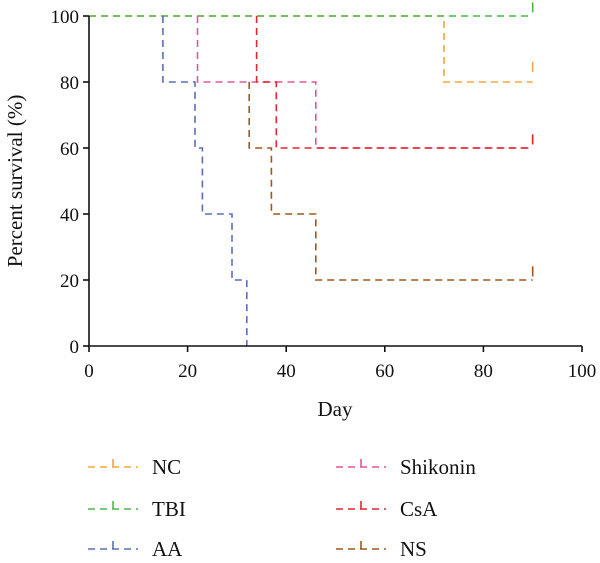 This screenshot has height=563, width=600. Describe the element at coordinates (69, 83) in the screenshot. I see `y-tick-label: 80` at that location.